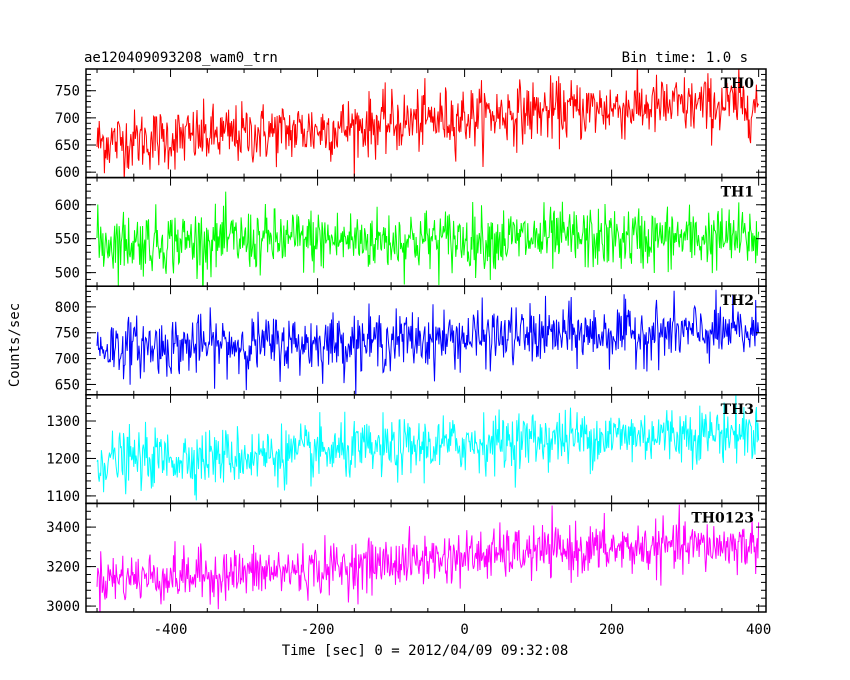 The height and width of the screenshot is (680, 850). What do you see at coordinates (737, 193) in the screenshot?
I see `panel-label-th1: TH1` at bounding box center [737, 193].